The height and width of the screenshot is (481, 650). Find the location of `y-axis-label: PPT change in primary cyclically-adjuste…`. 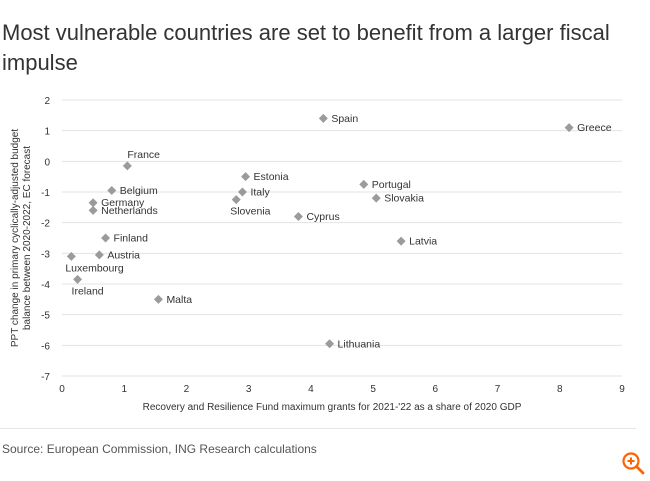

y-axis-label: PPT change in primary cyclically-adjuste… is located at coordinates (15, 238).